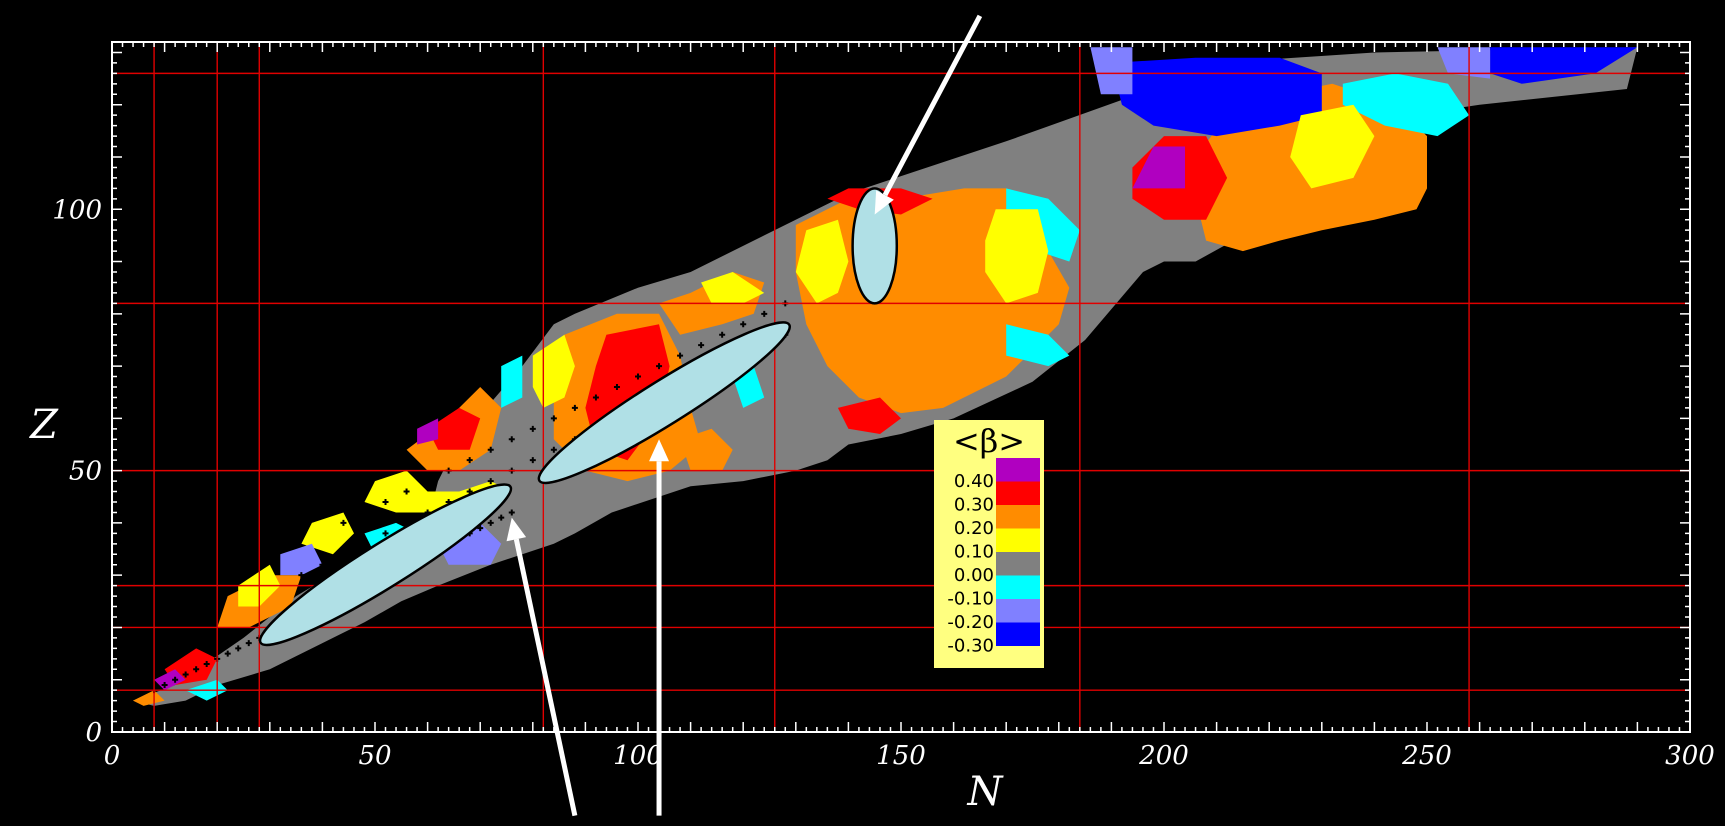 This screenshot has width=1725, height=826. What do you see at coordinates (43, 425) in the screenshot?
I see `y-axis-title: Z` at bounding box center [43, 425].